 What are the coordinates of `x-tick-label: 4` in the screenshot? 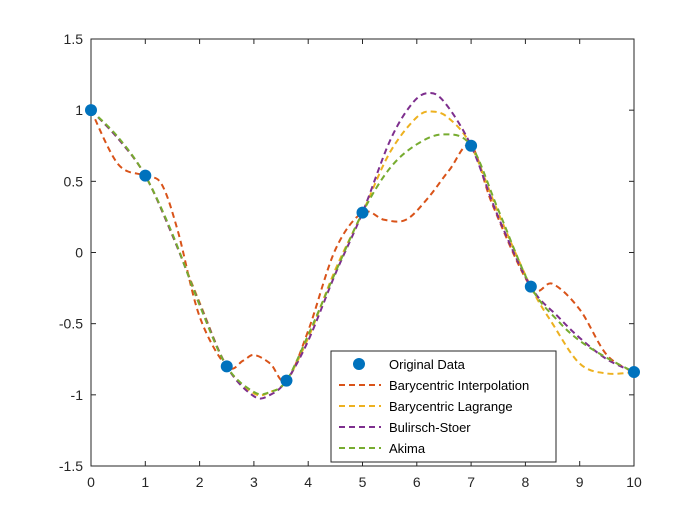 It's located at (308, 482).